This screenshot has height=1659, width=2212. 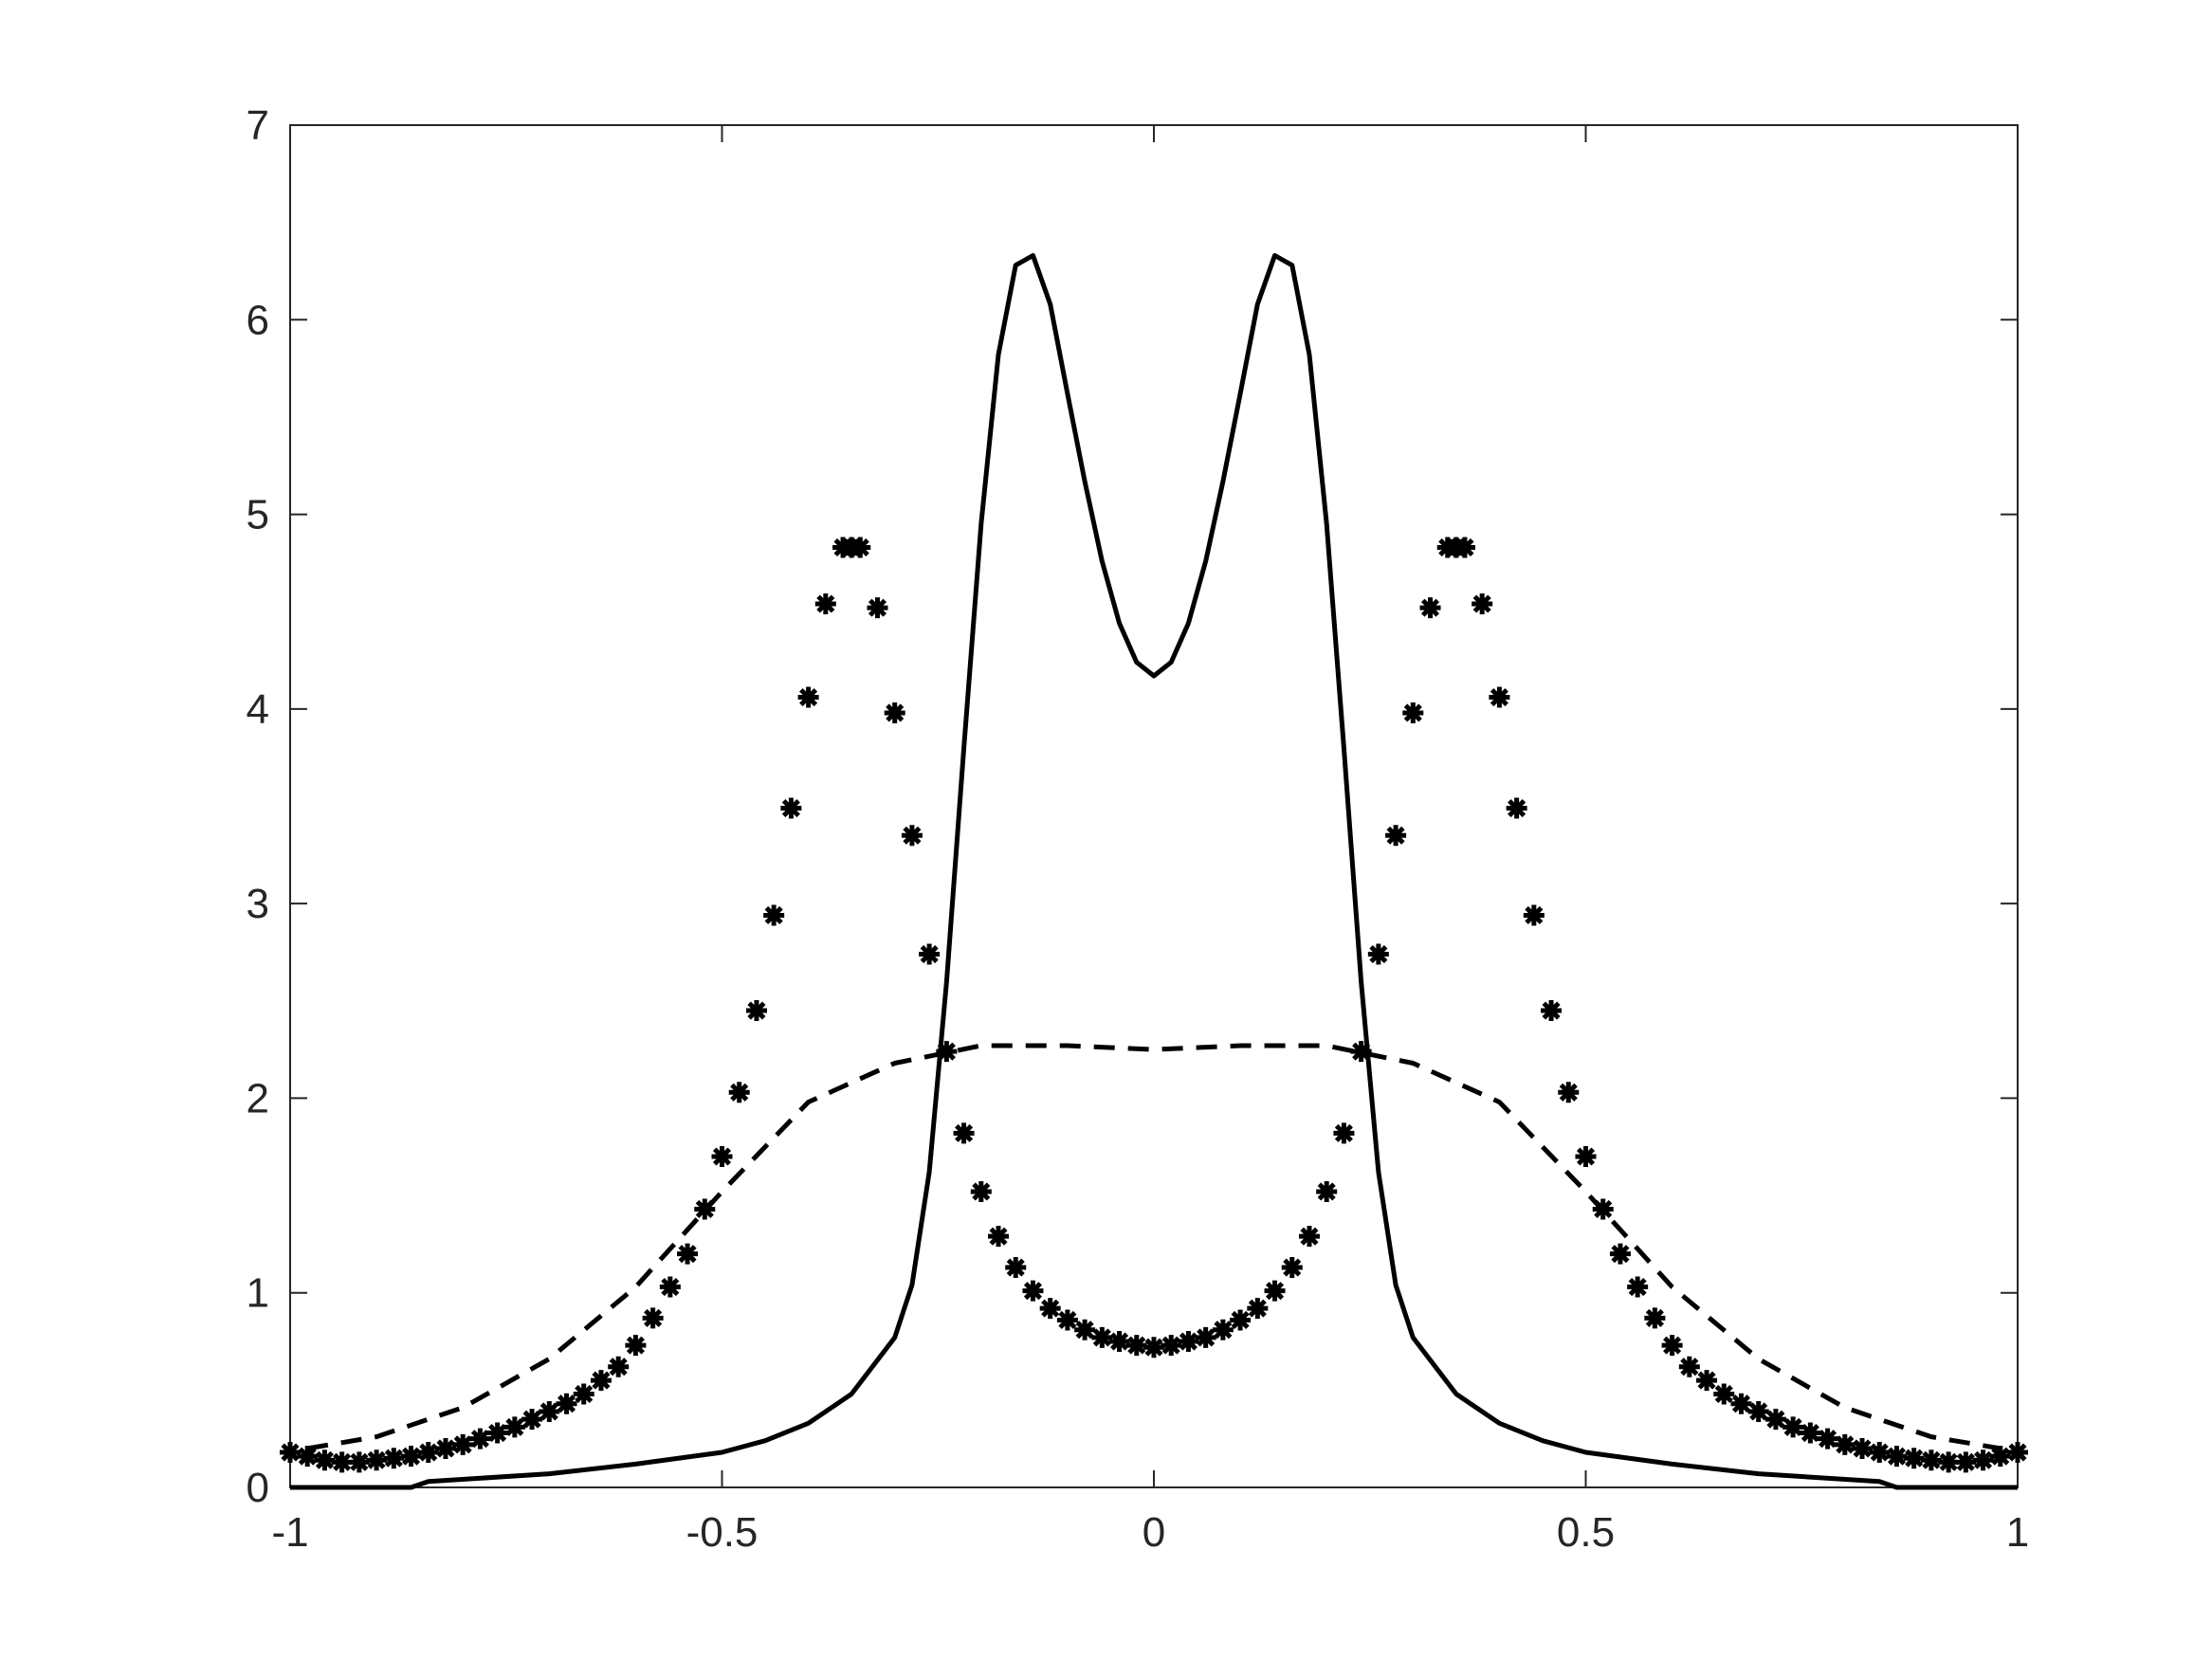 What do you see at coordinates (258, 515) in the screenshot?
I see `y-tick-label: 5` at bounding box center [258, 515].